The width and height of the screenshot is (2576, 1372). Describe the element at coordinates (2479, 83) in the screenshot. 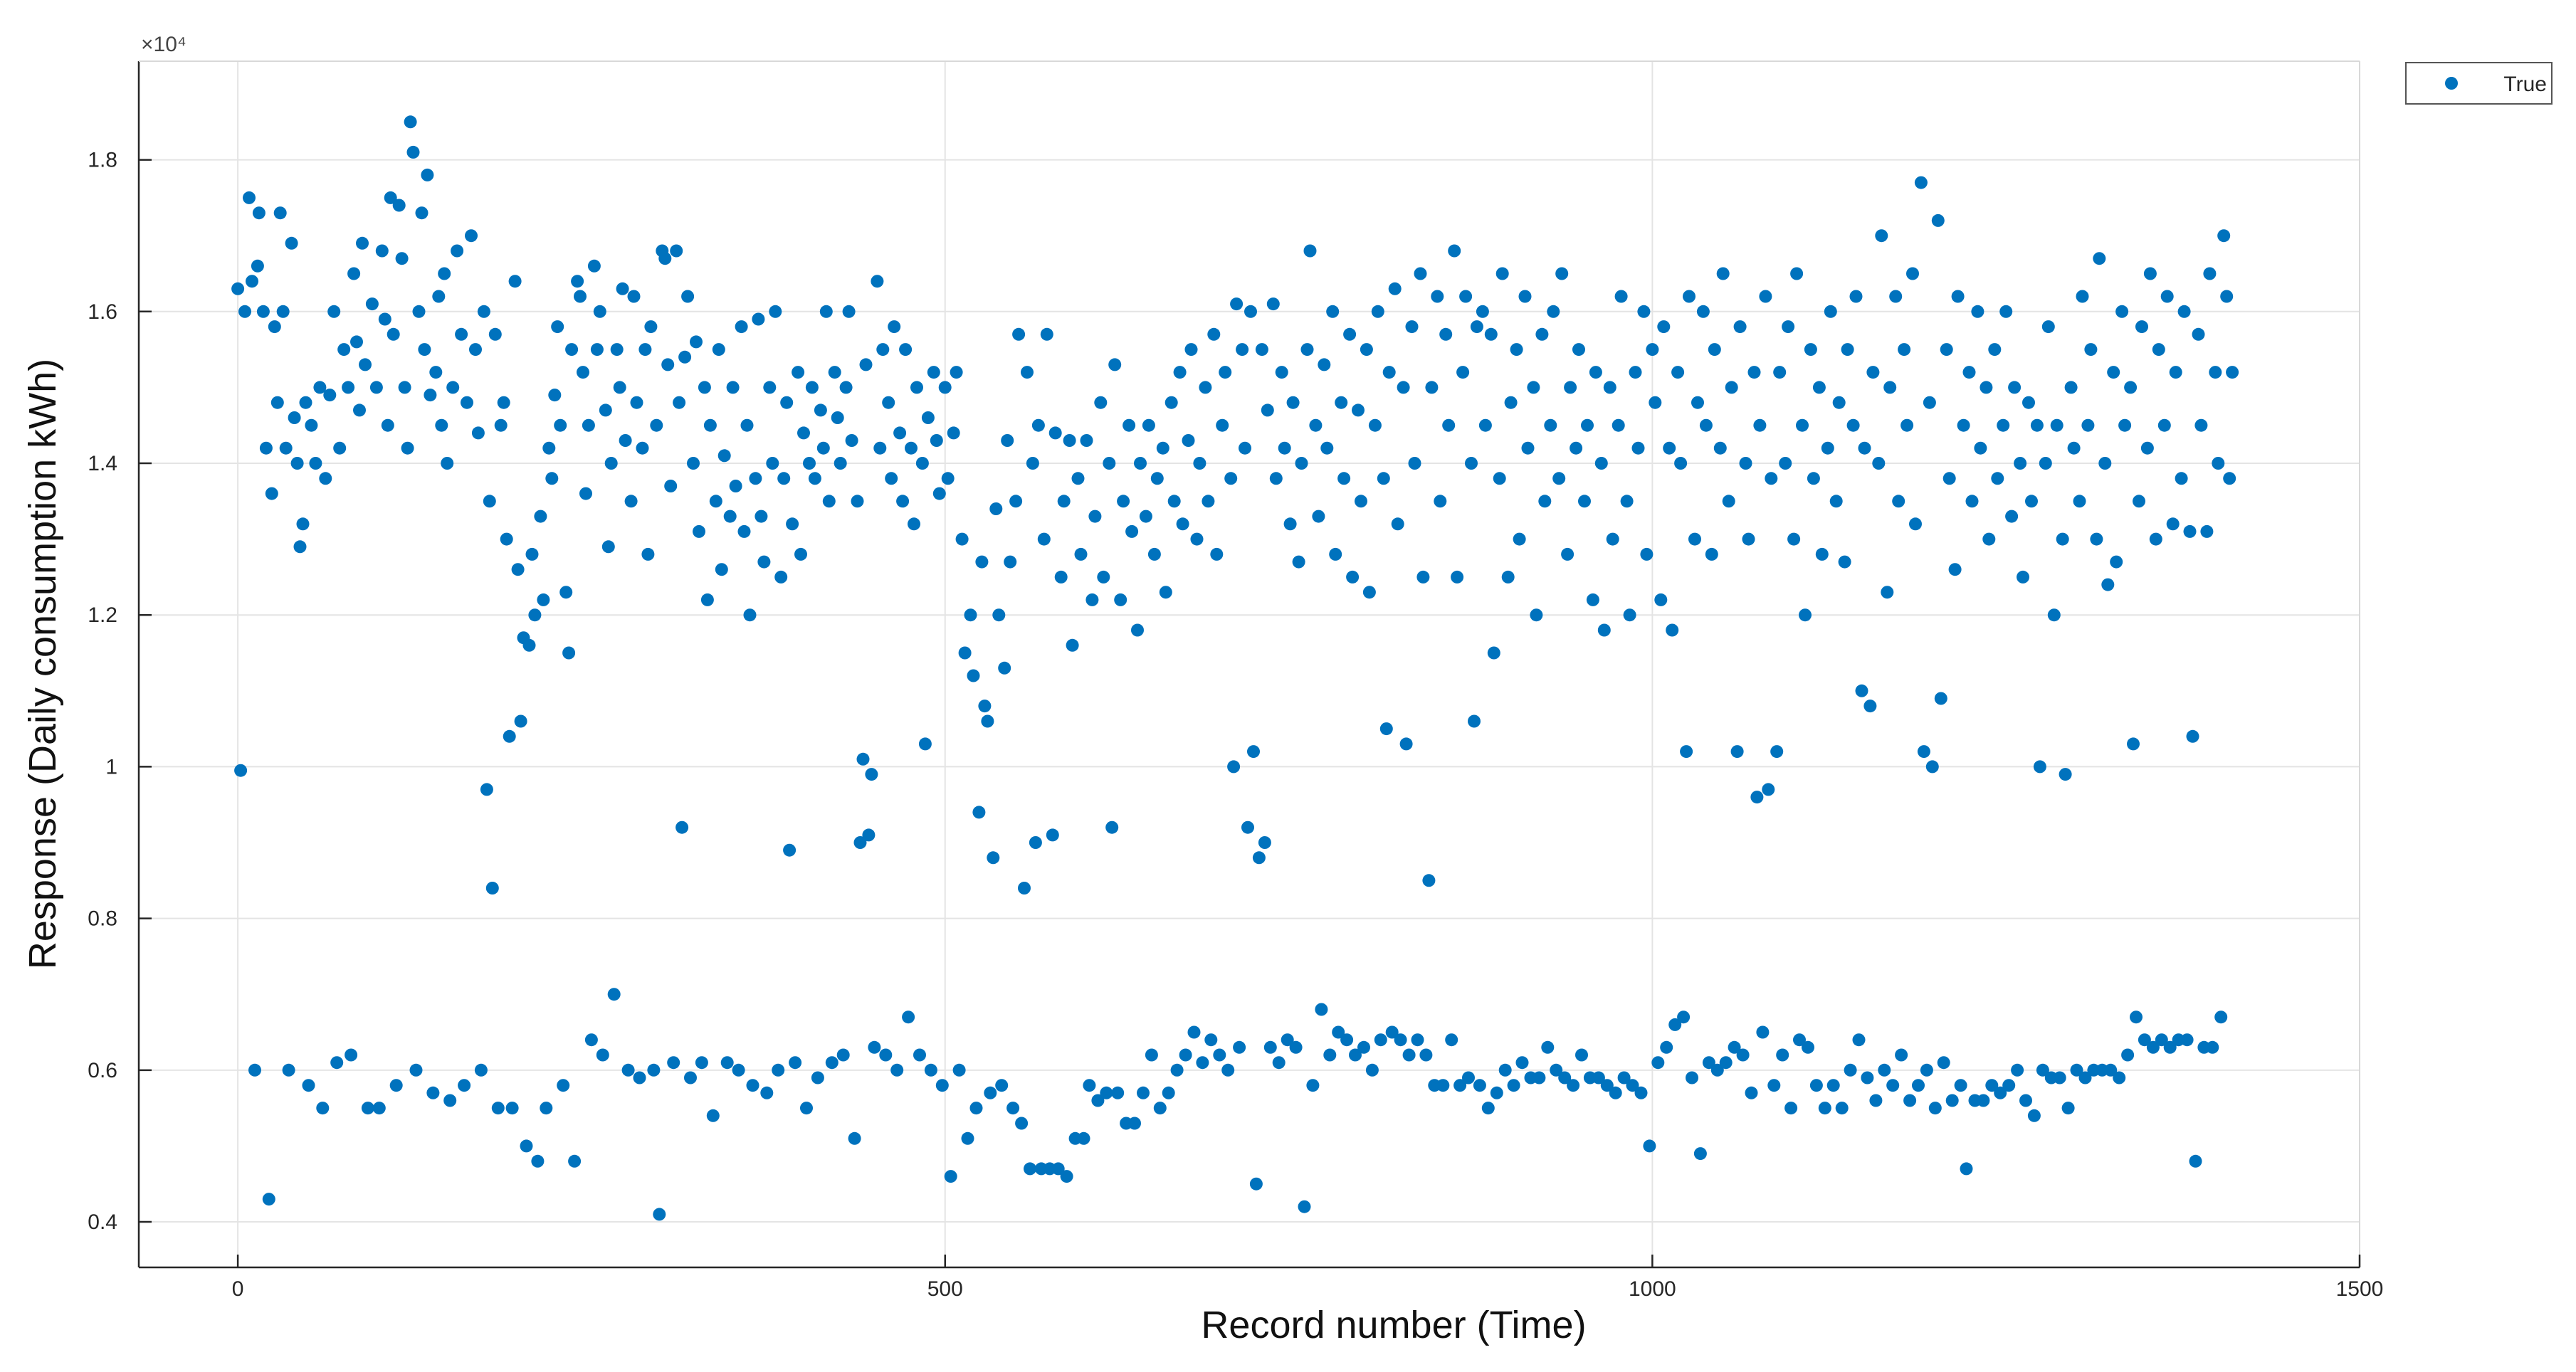

I see `legend: True` at that location.